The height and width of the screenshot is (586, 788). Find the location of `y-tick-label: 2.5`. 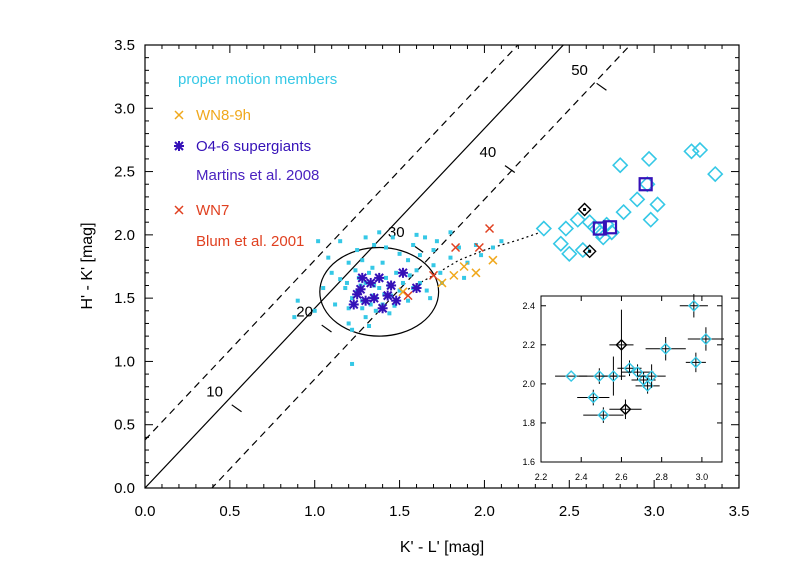

y-tick-label: 2.5 is located at coordinates (124, 172).